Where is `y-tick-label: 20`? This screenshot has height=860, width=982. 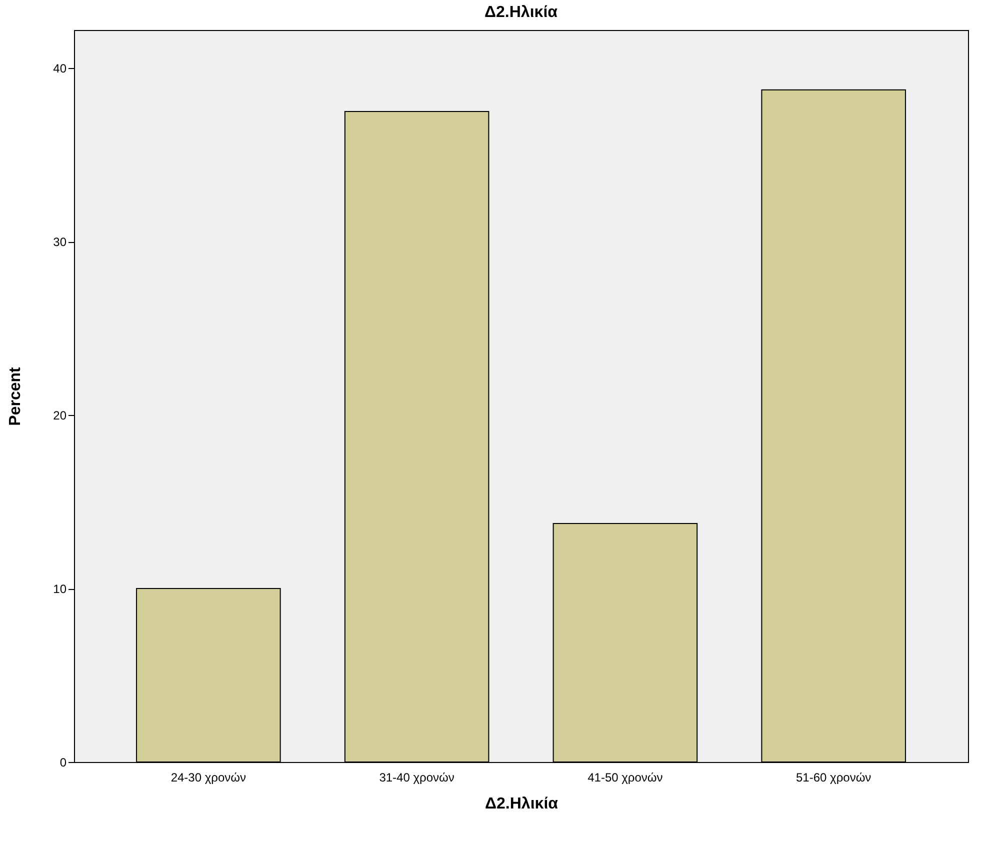
y-tick-label: 20 is located at coordinates (60, 415).